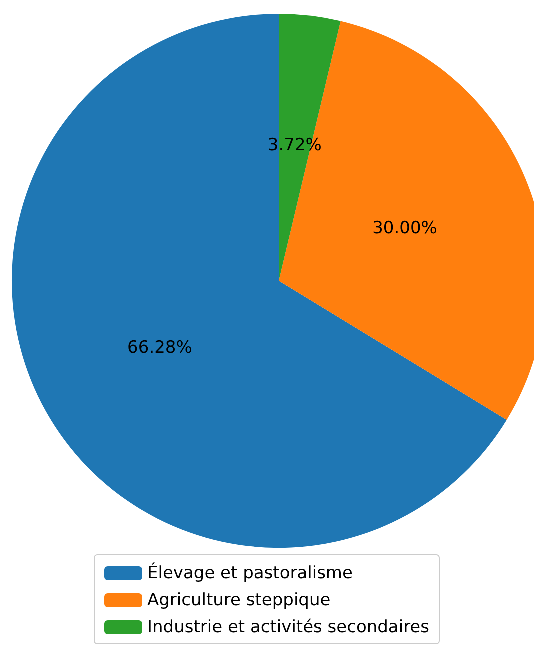 The height and width of the screenshot is (646, 534). Describe the element at coordinates (250, 573) in the screenshot. I see `legend-label: Élevage et pastoralisme` at that location.